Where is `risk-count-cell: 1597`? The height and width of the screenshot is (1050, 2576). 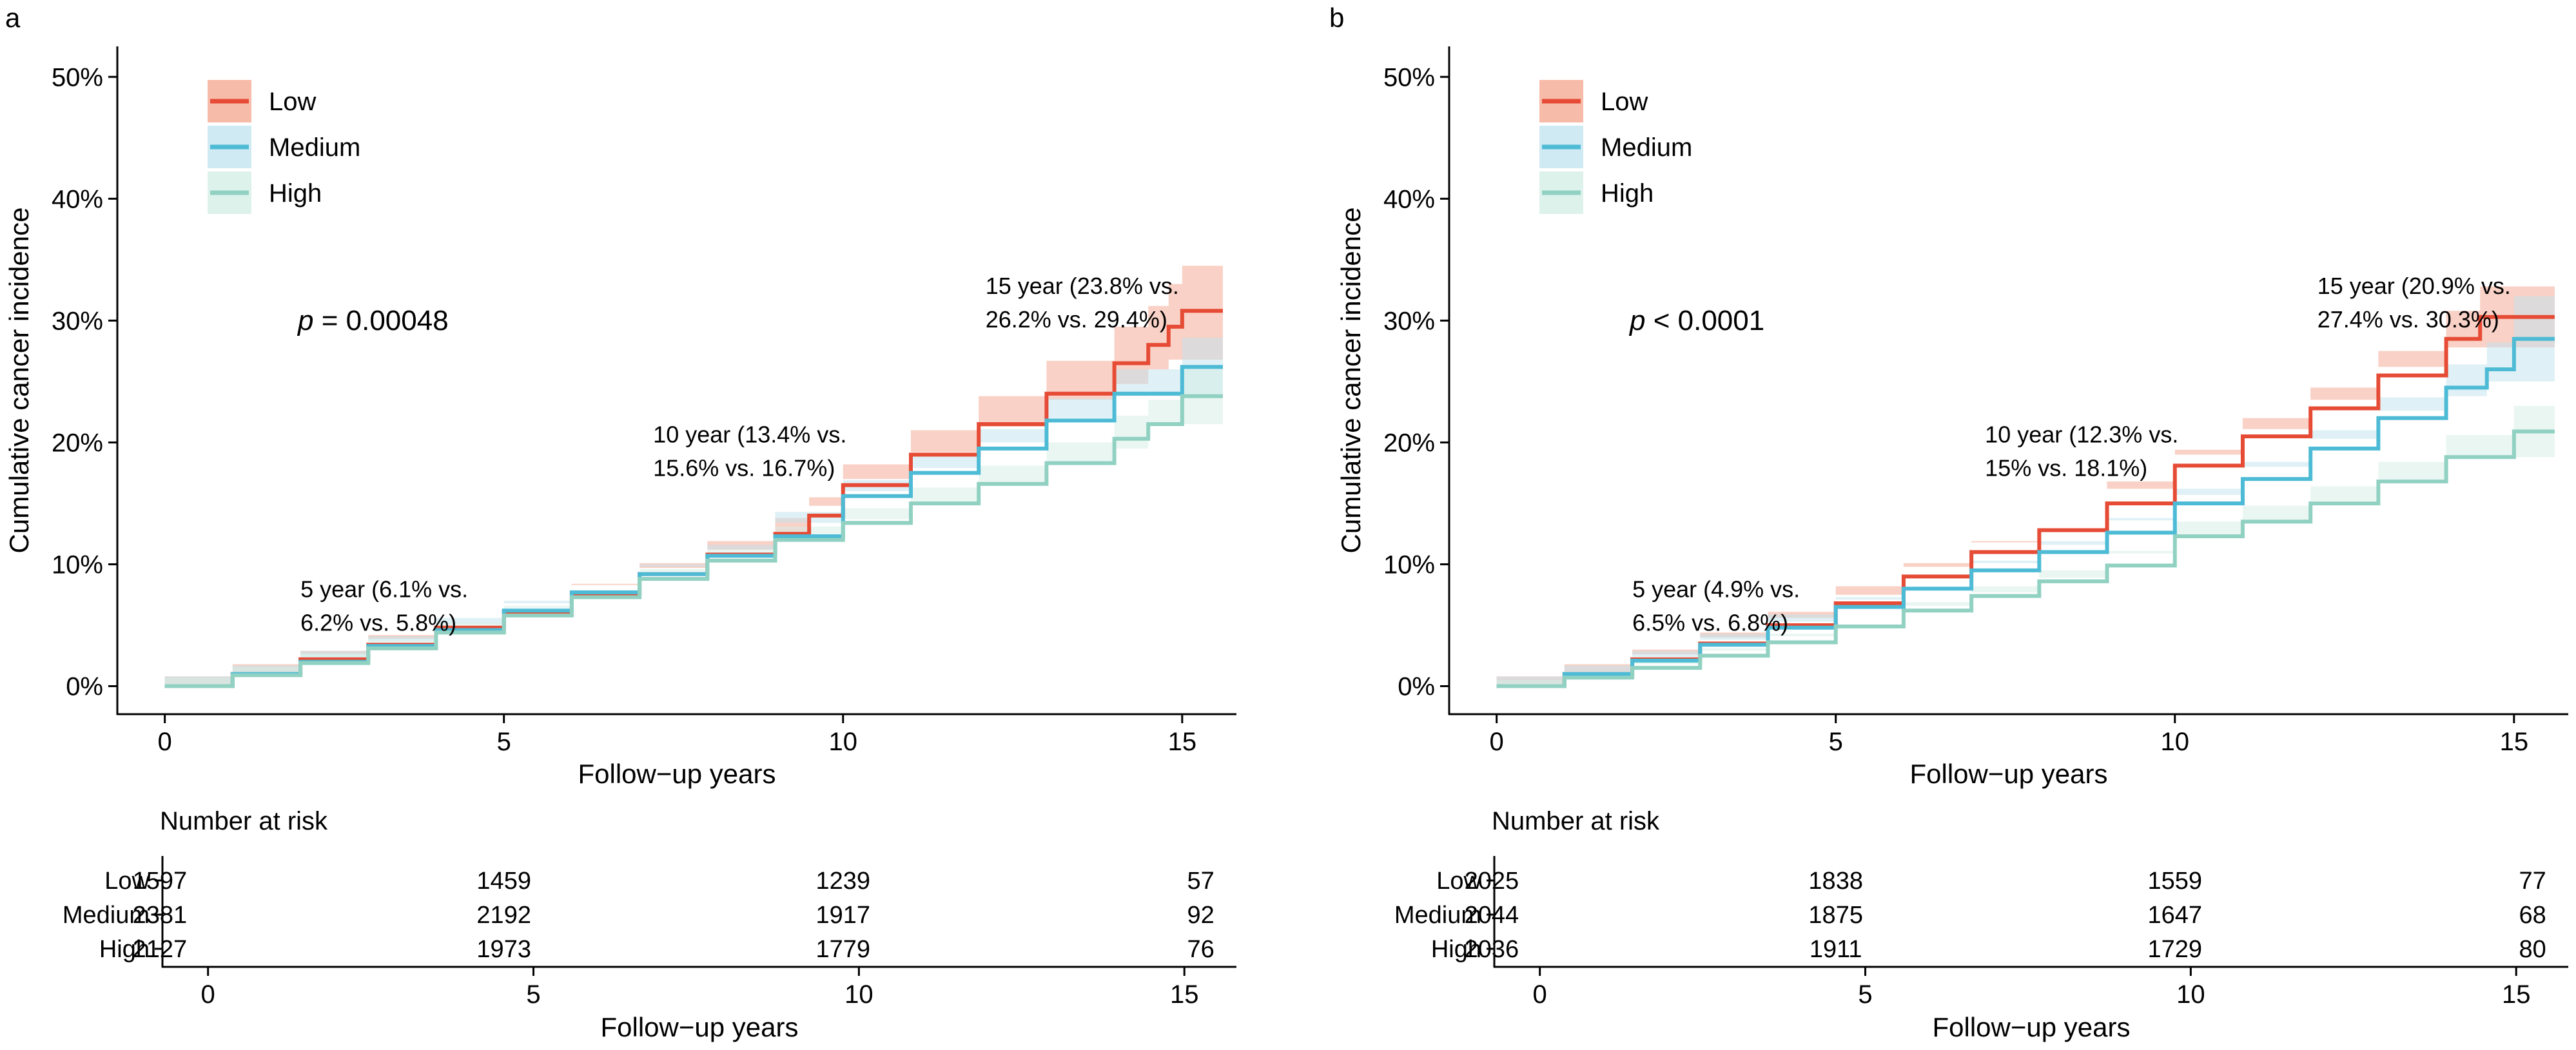
risk-count-cell: 1597 is located at coordinates (160, 881).